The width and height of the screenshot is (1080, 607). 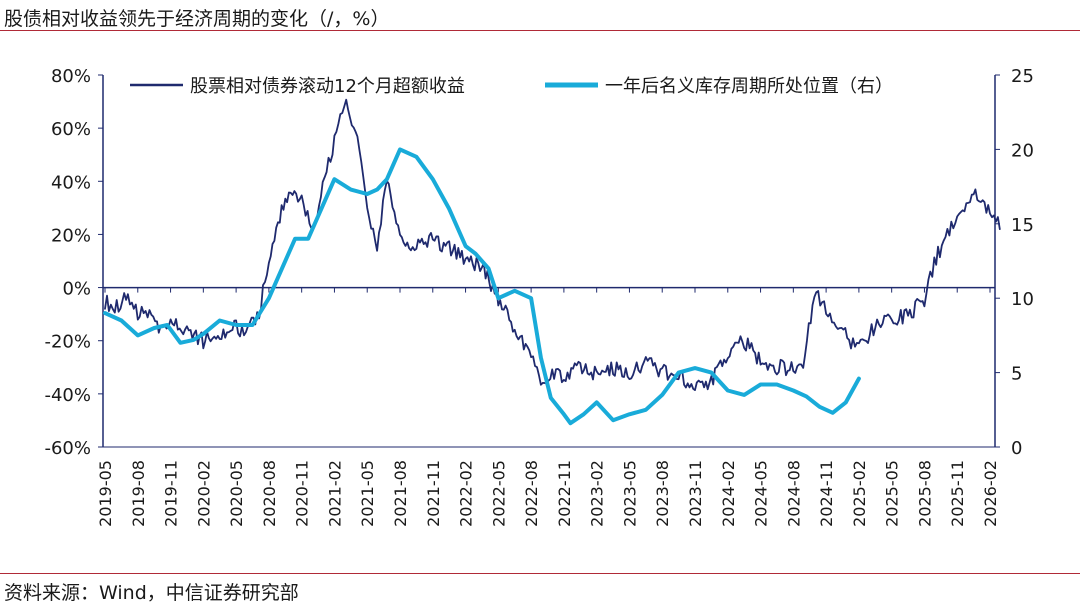 What do you see at coordinates (511, 86) in the screenshot?
I see `legend: 股票相对债券滚动12个月超额收益 一年后名义库存周期所处位置（右）` at bounding box center [511, 86].